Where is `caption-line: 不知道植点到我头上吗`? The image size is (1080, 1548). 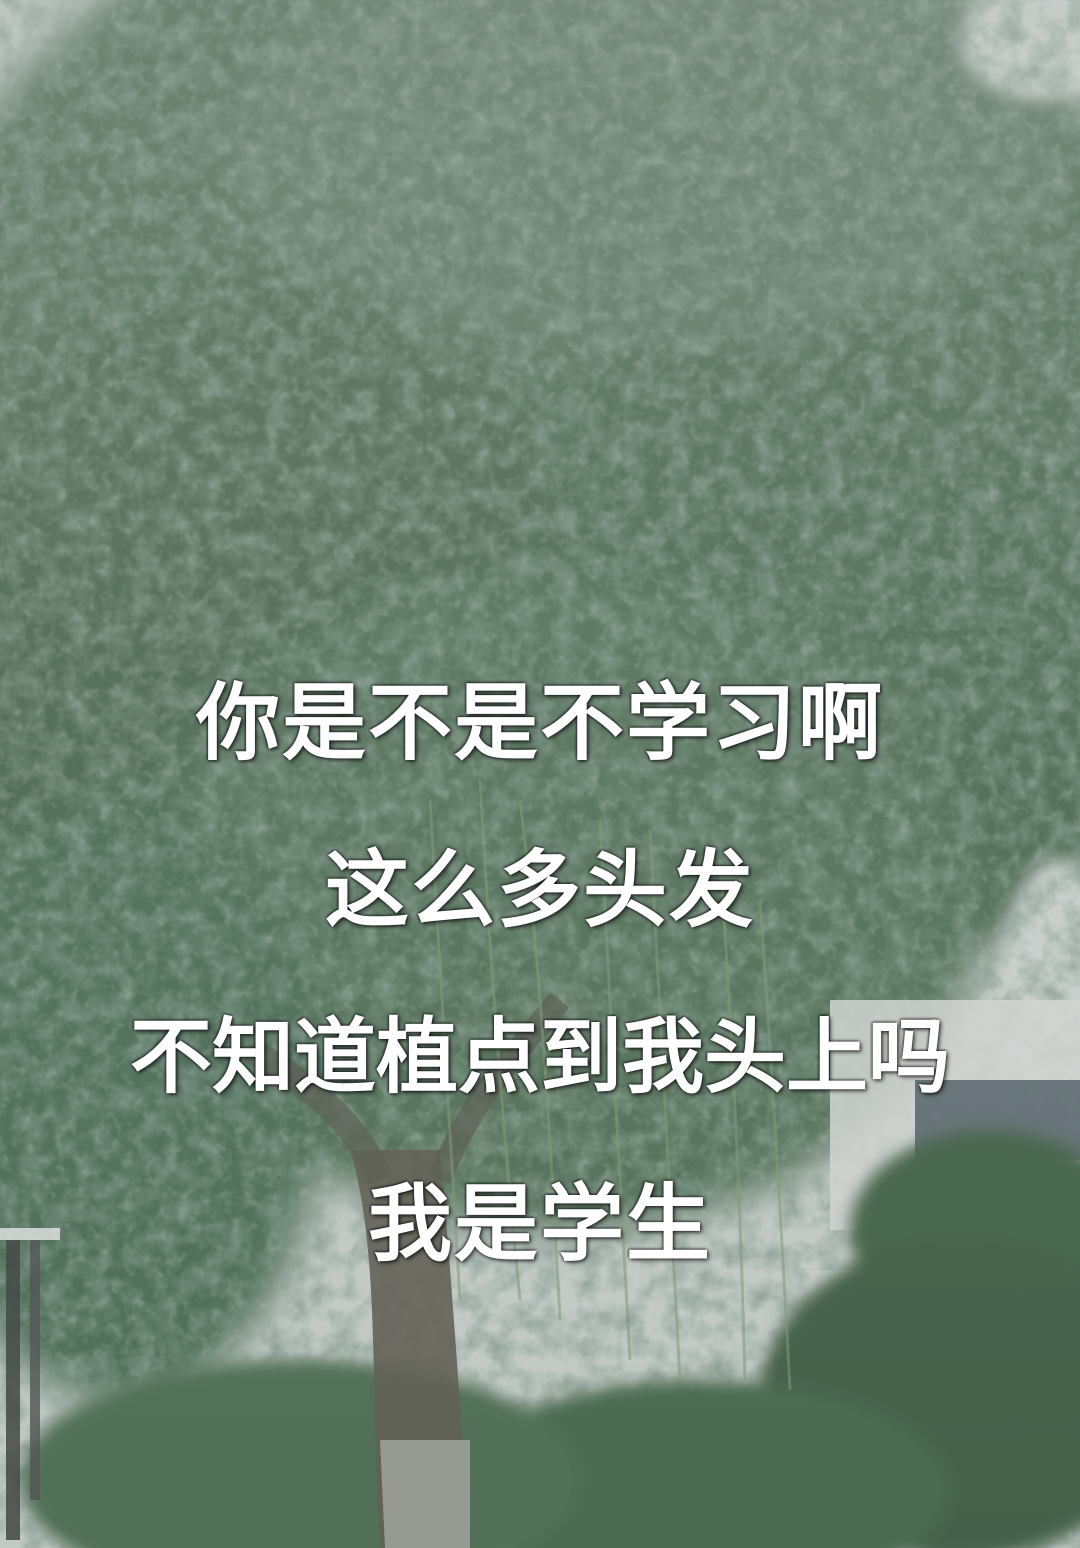 caption-line: 不知道植点到我头上吗 is located at coordinates (539, 1057).